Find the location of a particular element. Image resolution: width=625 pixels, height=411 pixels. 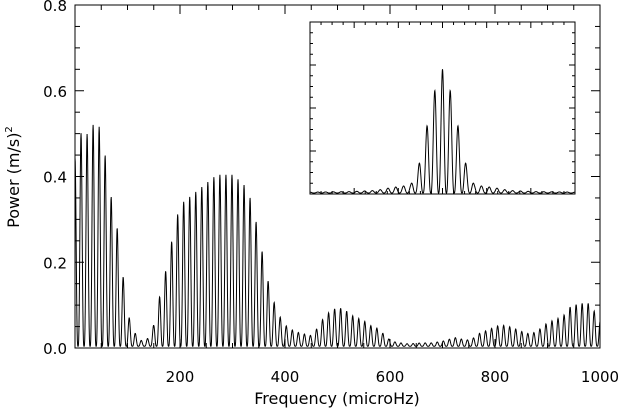

inset-series-group is located at coordinates (442, 131).